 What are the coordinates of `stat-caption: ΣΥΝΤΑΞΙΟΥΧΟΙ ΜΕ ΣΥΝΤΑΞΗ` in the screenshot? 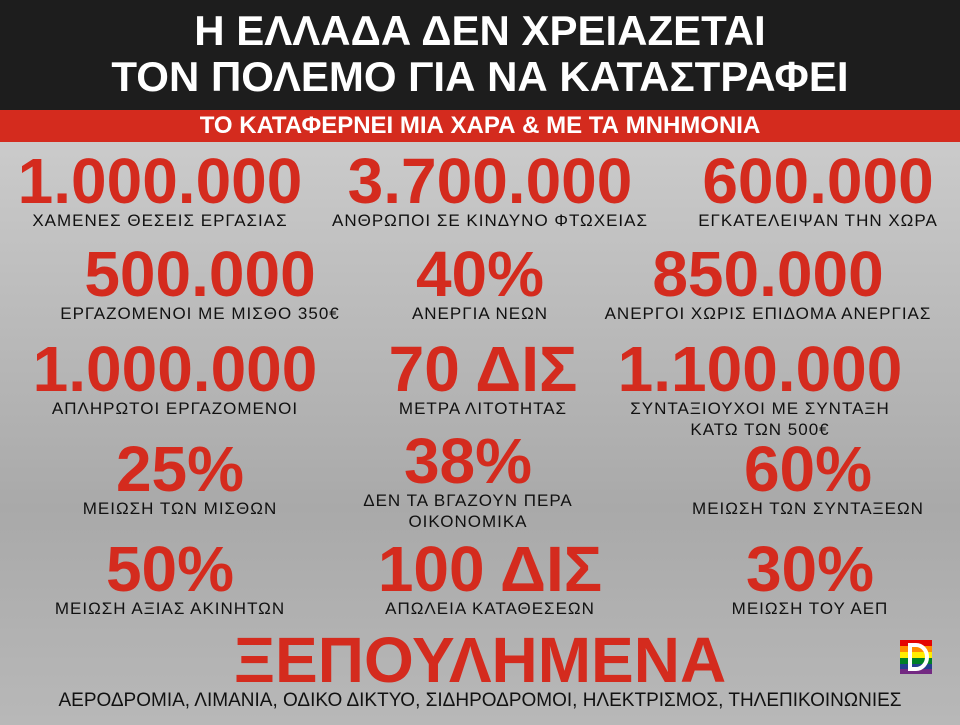 It's located at (760, 408).